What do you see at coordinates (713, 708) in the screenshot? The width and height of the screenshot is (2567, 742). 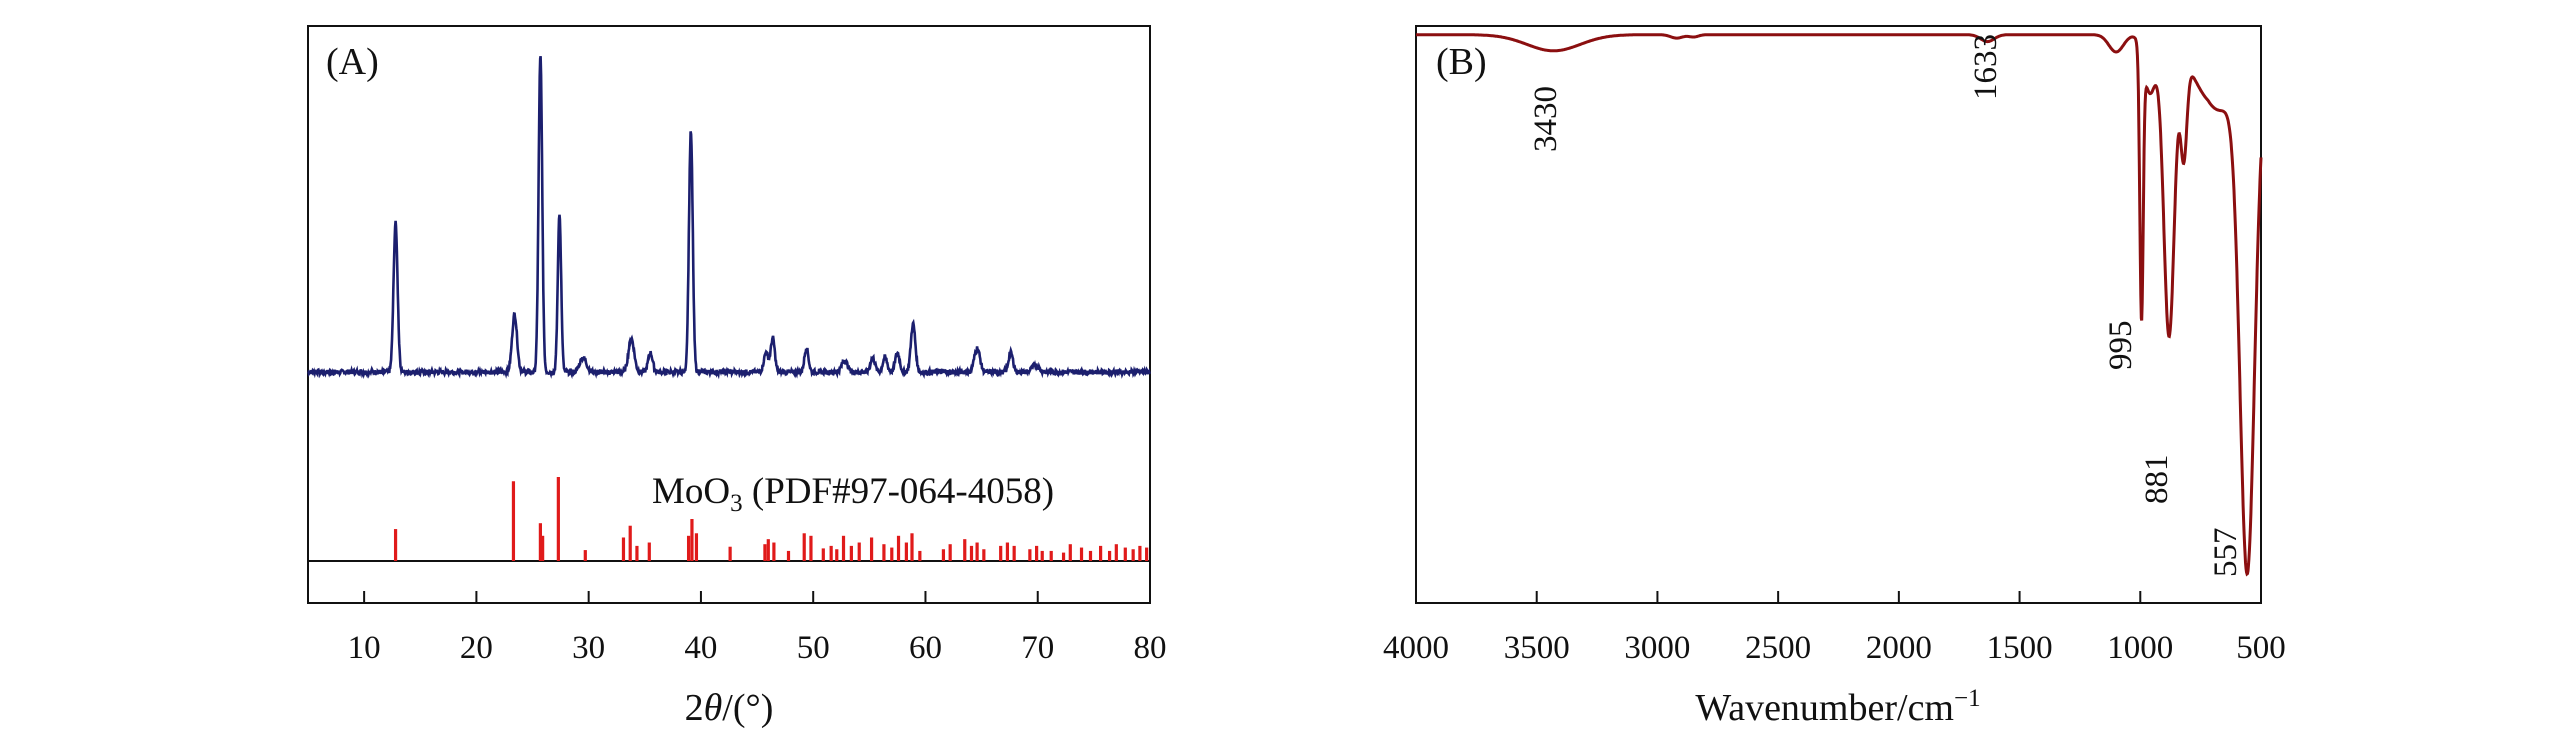 I see `x-axis-label-a-theta: θ` at bounding box center [713, 708].